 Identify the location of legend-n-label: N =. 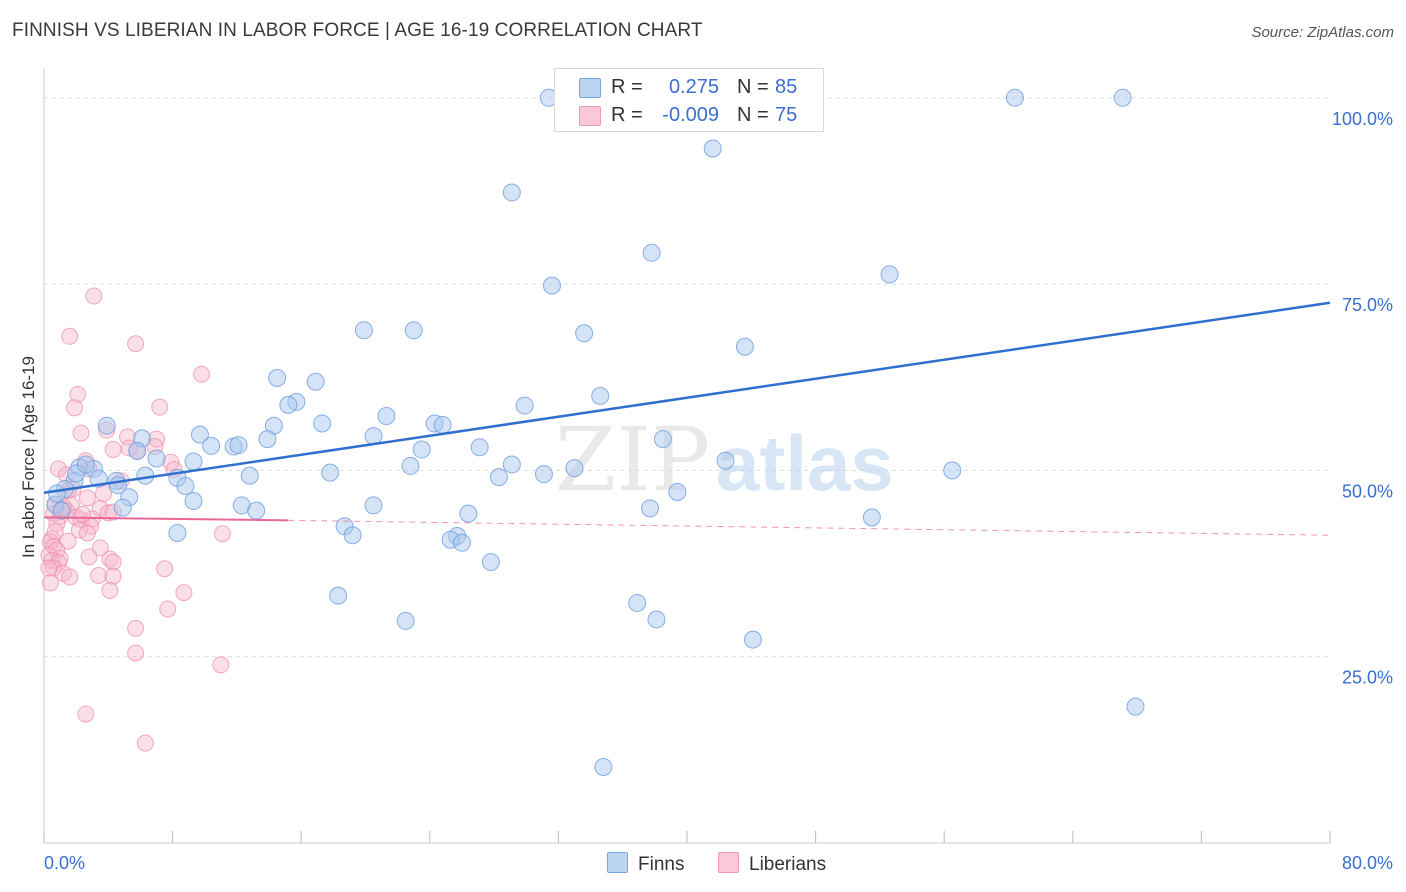
(753, 87).